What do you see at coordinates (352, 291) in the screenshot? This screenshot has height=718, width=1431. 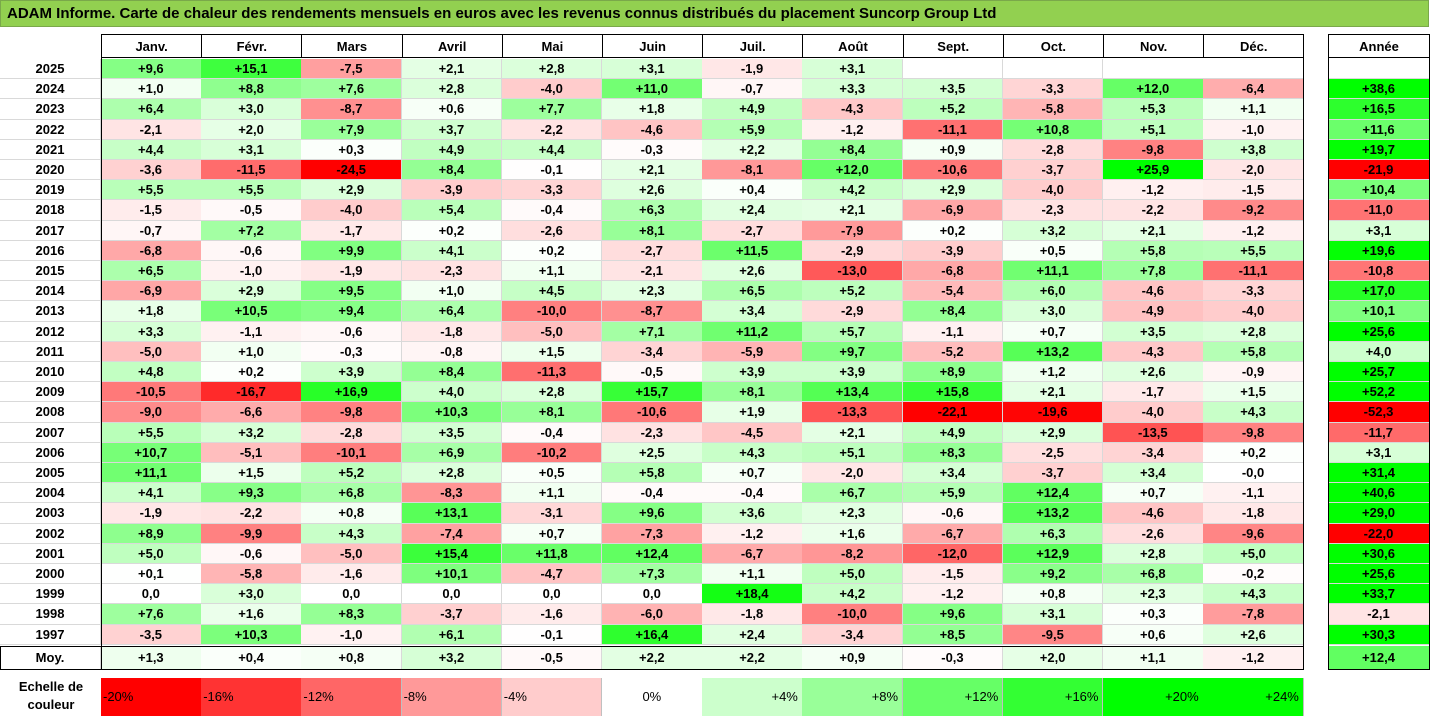 I see `heatmap-cell: +9,5` at bounding box center [352, 291].